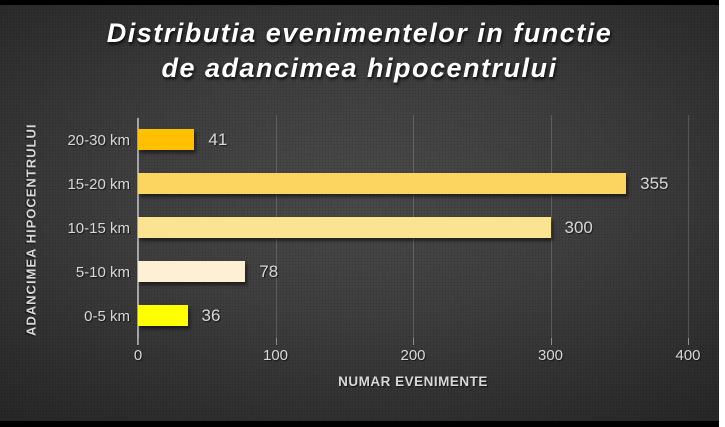  What do you see at coordinates (413, 355) in the screenshot?
I see `x-tick-label: 200` at bounding box center [413, 355].